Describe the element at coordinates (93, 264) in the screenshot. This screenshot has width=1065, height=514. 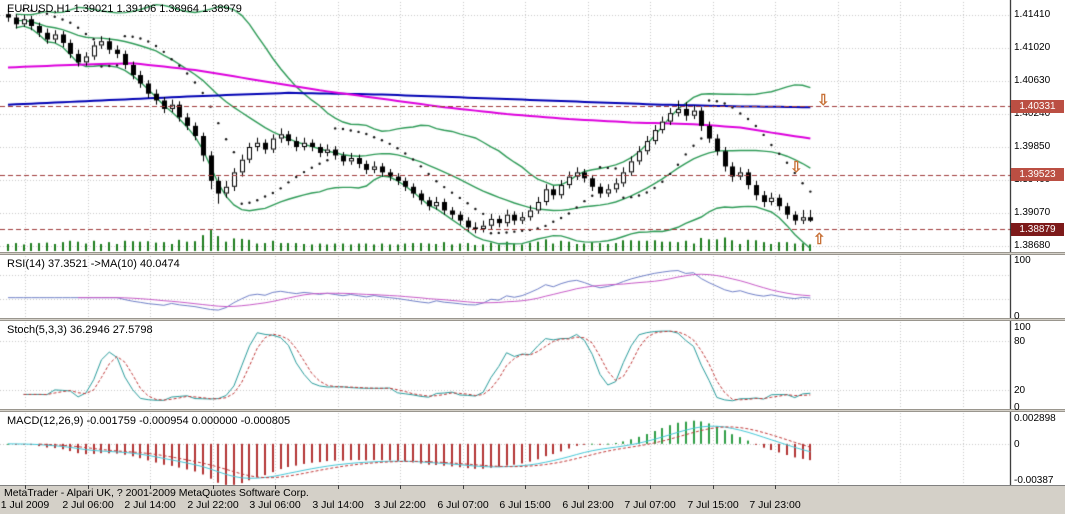
I see `rsi-indicator-label: RSI(14) 37.3521 ->MA(10) 40.0474` at that location.